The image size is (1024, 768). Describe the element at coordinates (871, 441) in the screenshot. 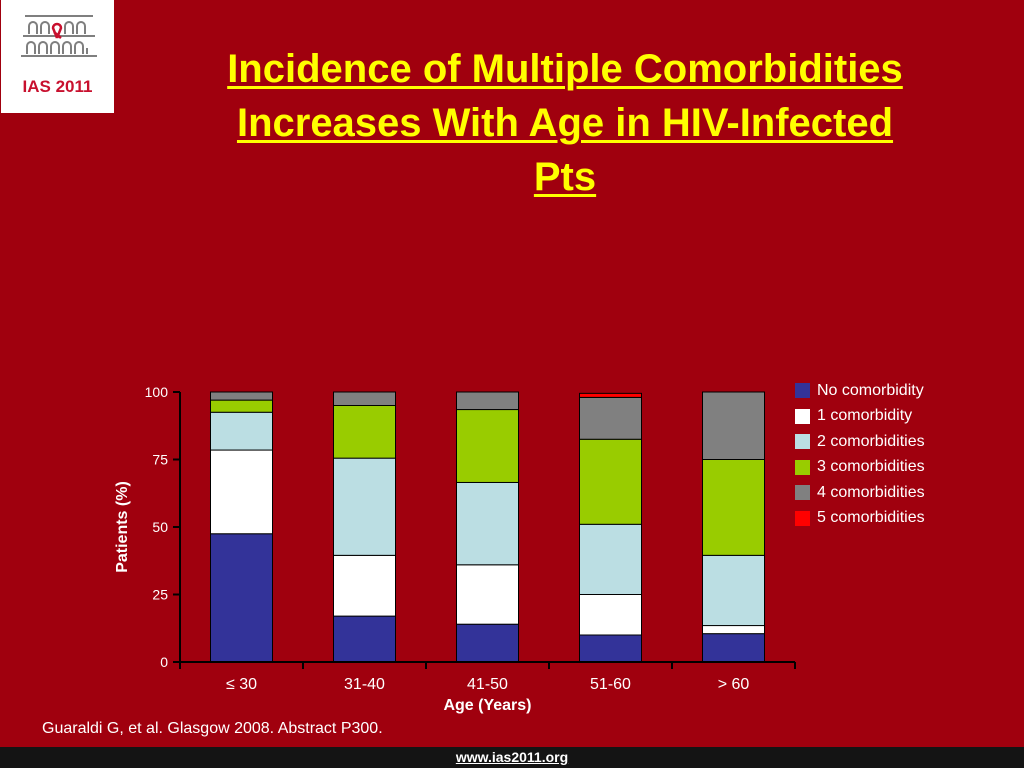

I see `legend-label-3: 2 comorbidities` at that location.